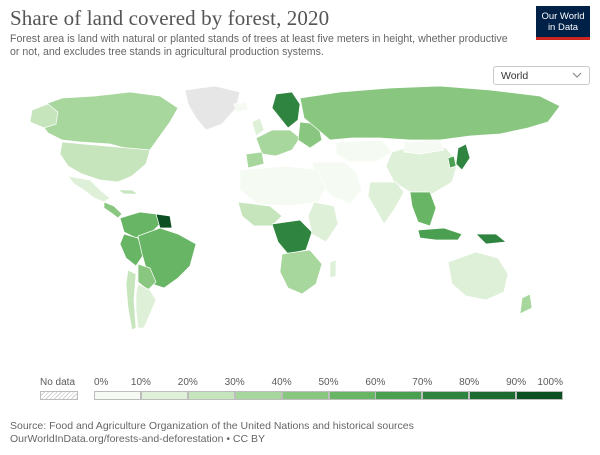  I want to click on legend-tick-label: 80%, so click(469, 382).